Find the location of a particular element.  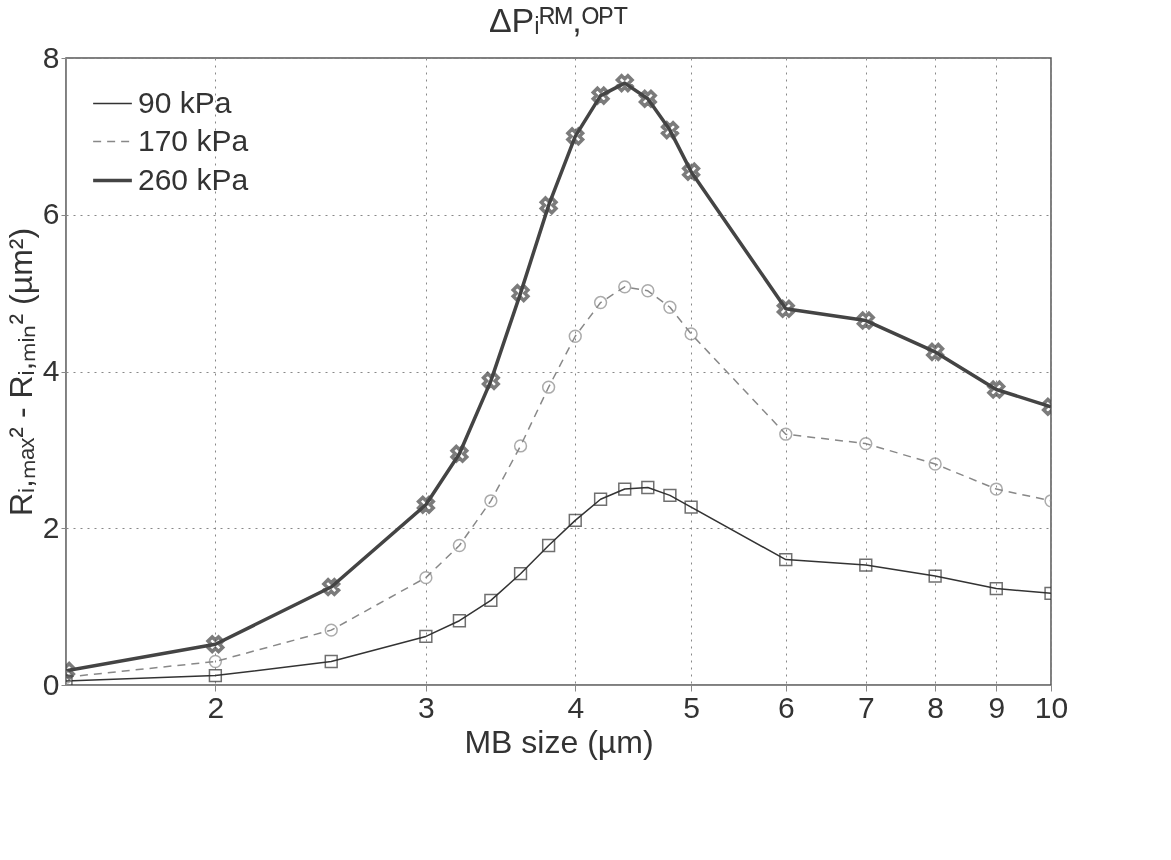

legend-label: 260 kPa is located at coordinates (193, 179).